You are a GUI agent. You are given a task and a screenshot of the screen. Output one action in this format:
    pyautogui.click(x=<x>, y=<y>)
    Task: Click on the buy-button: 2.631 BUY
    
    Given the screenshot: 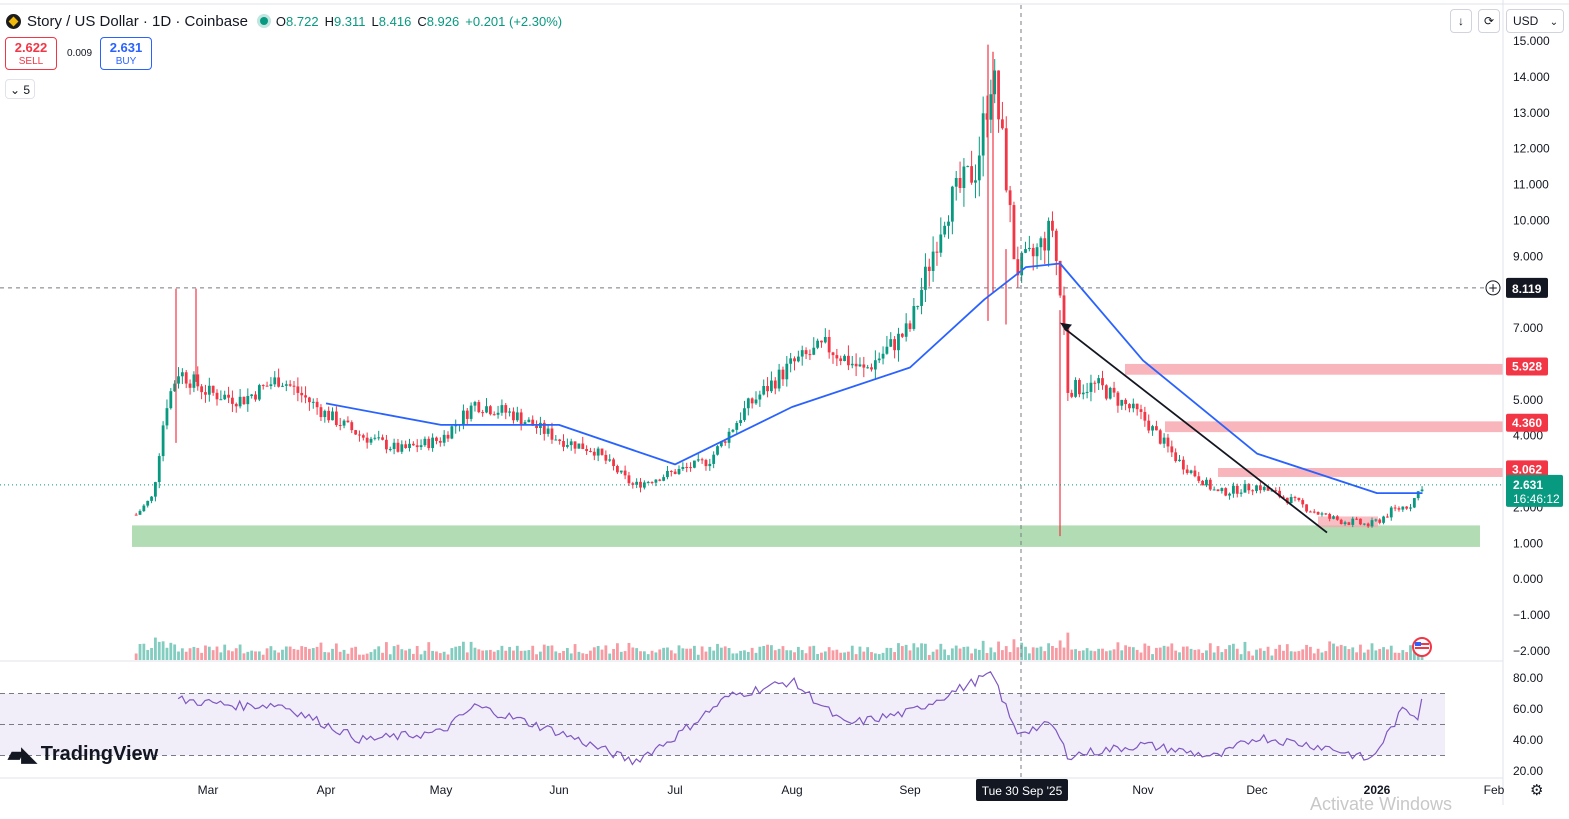 What is the action you would take?
    pyautogui.click(x=126, y=53)
    